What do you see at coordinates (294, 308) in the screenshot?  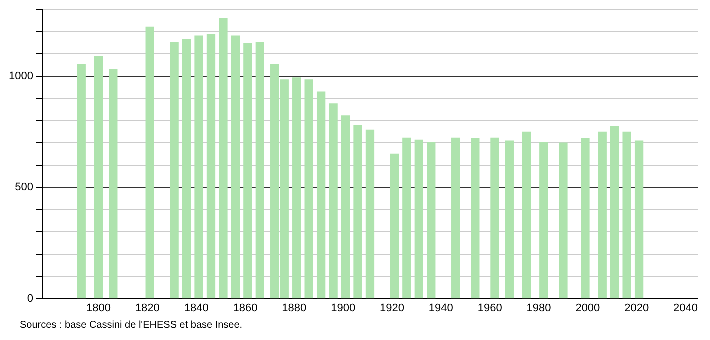 I see `x-tick-label: 1880` at bounding box center [294, 308].